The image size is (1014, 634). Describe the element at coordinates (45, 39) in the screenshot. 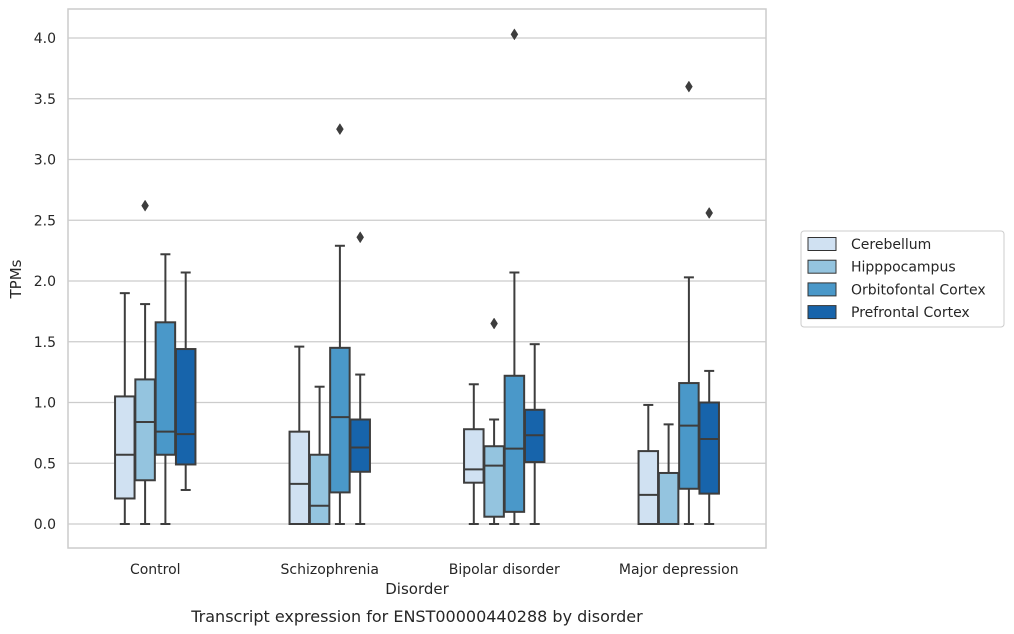

I see `y-tick-label: 4.0` at that location.